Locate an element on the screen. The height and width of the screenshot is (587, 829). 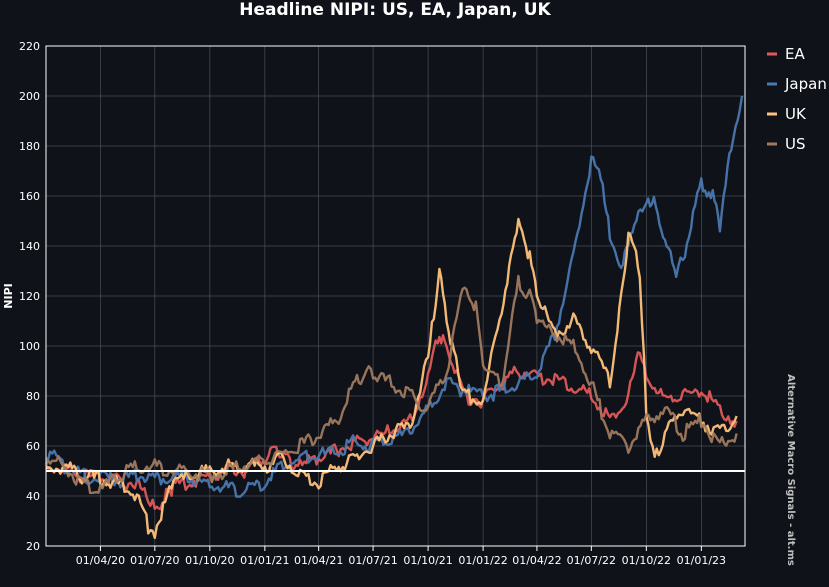
legend-label: US is located at coordinates (795, 144).